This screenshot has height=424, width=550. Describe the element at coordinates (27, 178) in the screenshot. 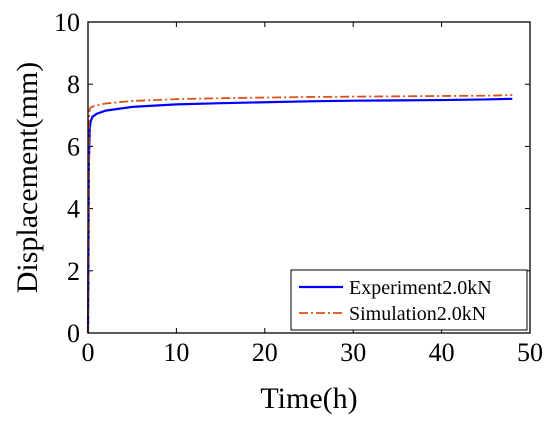

I see `y-axis-label: Displacement(mm)` at that location.